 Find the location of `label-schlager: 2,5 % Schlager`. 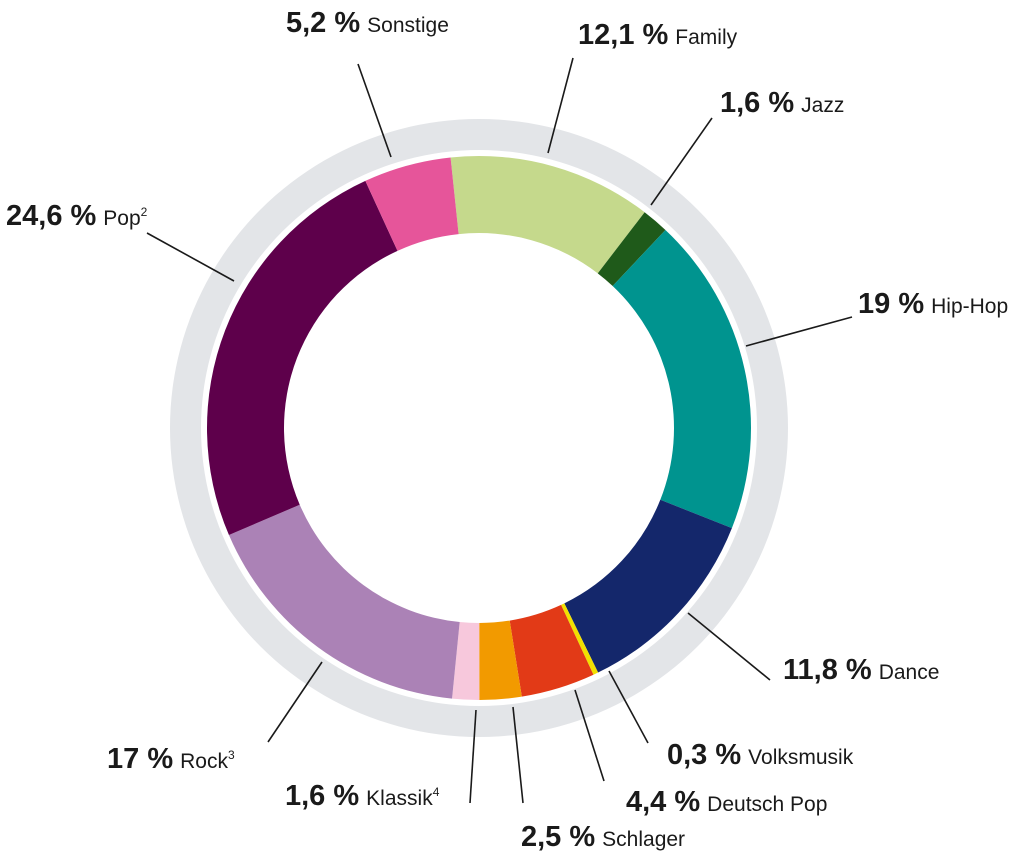

label-schlager: 2,5 % Schlager is located at coordinates (603, 837).